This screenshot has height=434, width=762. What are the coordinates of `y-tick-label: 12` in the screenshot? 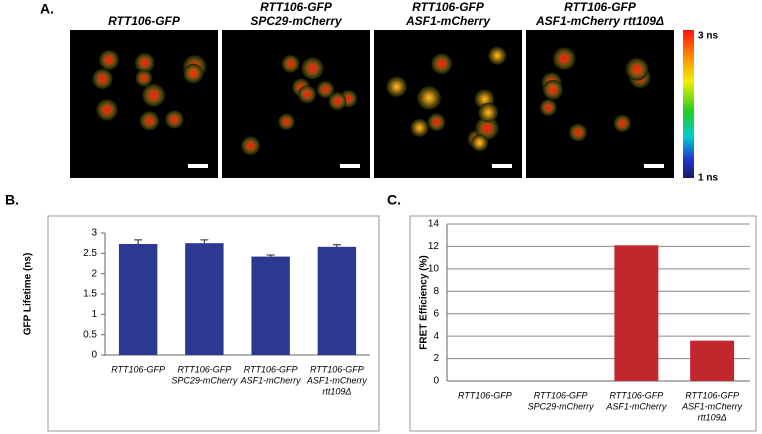 It's located at (434, 246).